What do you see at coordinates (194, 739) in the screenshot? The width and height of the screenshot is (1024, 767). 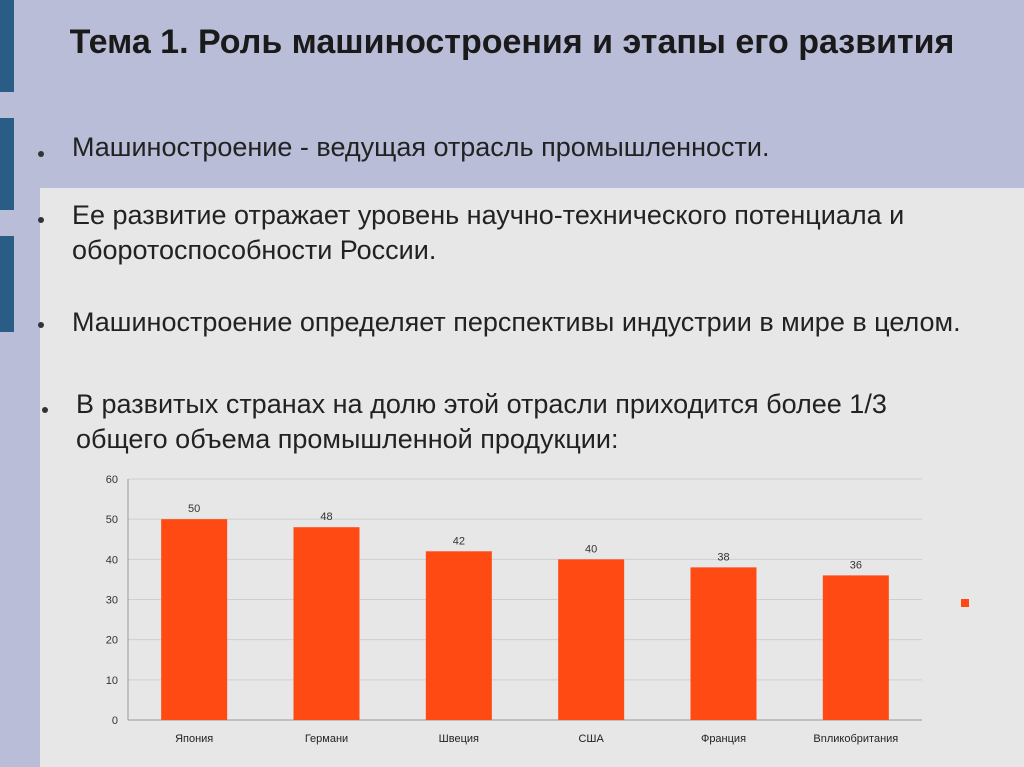 I see `x-category-label: Япония` at bounding box center [194, 739].